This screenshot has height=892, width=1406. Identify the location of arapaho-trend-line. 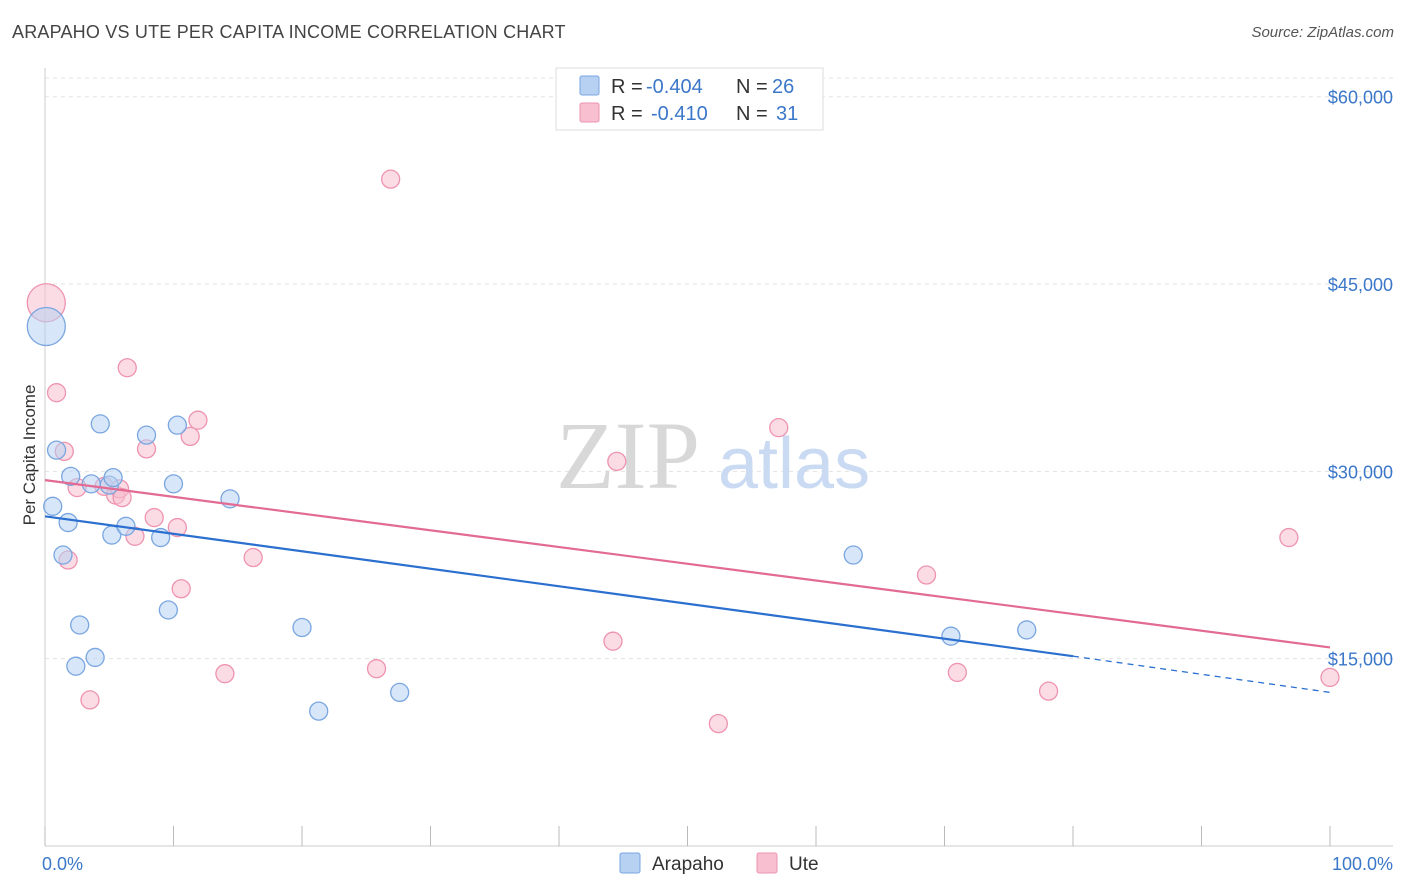
(559, 586).